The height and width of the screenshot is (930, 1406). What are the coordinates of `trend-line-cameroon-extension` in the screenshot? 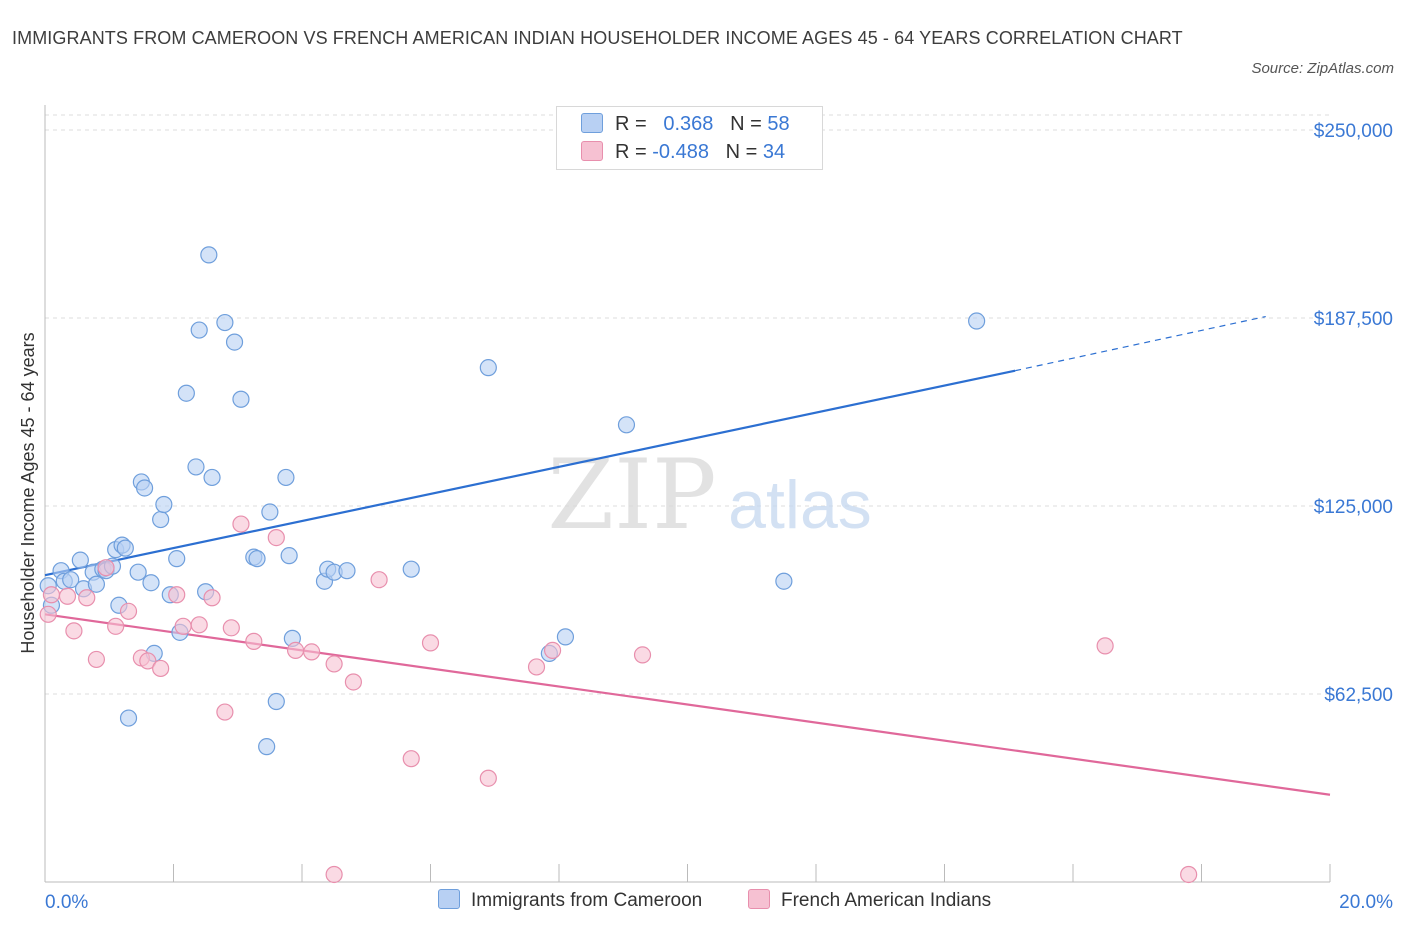 It's located at (1140, 343).